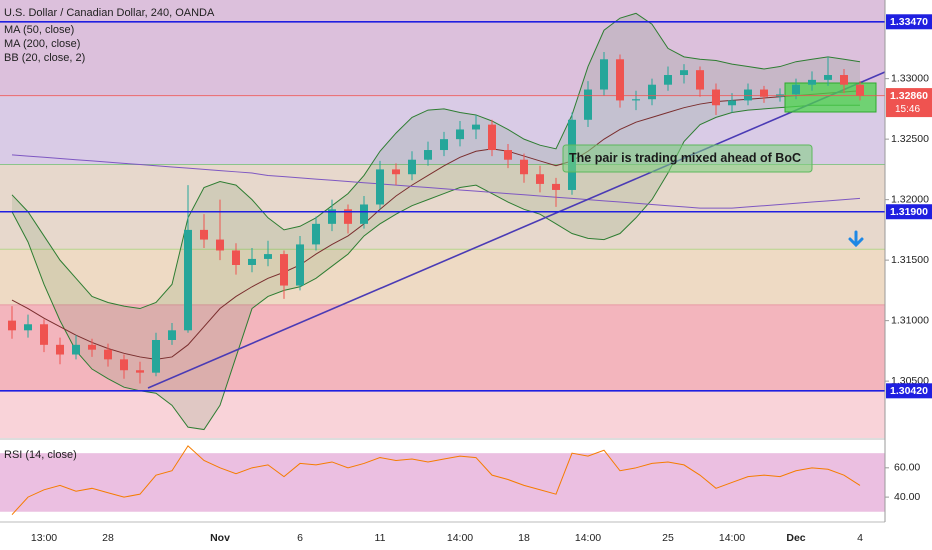 This screenshot has width=932, height=550. I want to click on rsi-tick-label: 40.00, so click(907, 497).